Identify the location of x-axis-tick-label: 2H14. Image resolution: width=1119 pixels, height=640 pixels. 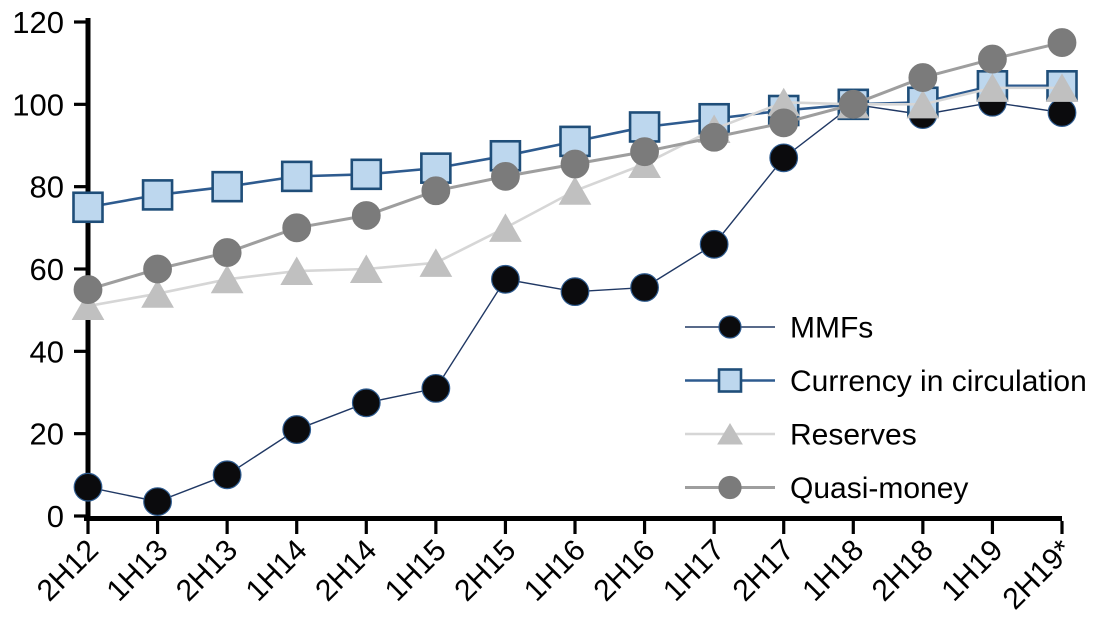
(346, 571).